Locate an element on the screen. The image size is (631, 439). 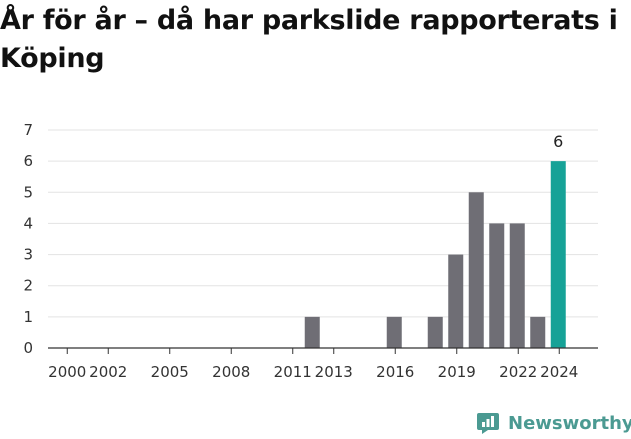
bar-2024 is located at coordinates (558, 254).